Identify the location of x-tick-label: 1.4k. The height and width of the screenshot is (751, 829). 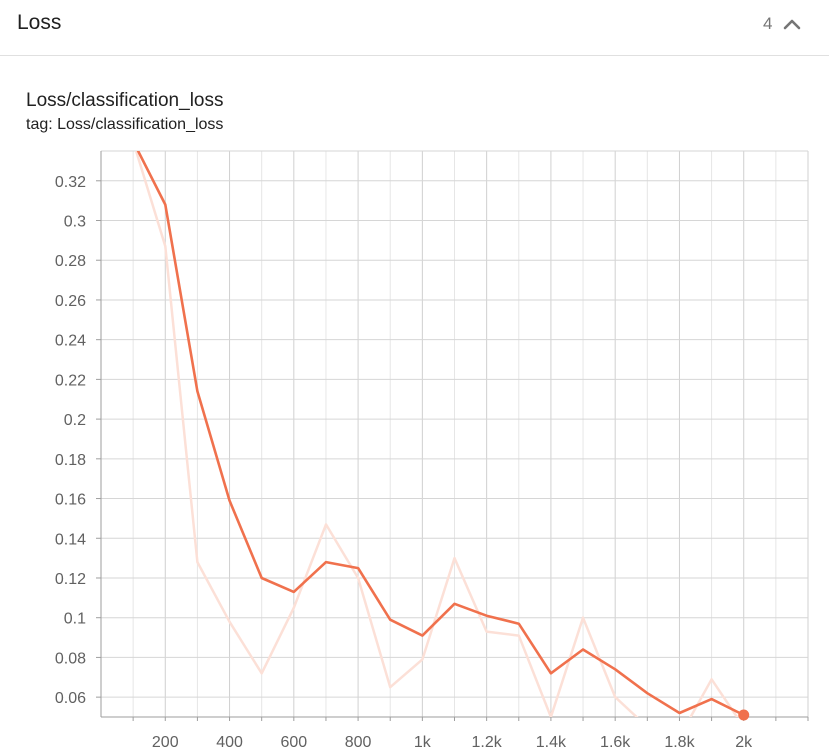
(551, 742).